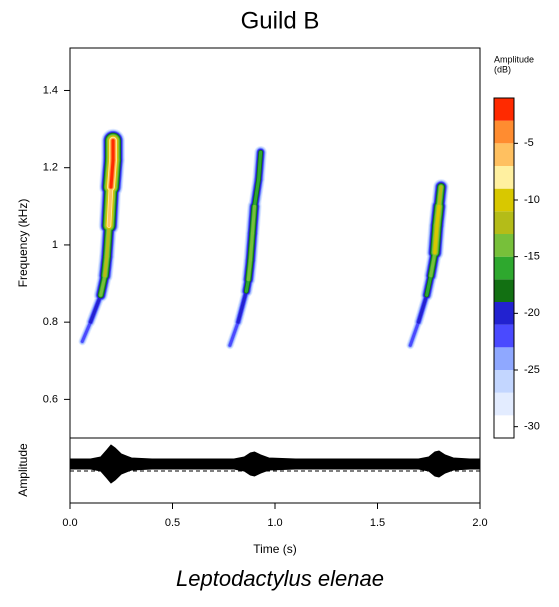 Image resolution: width=559 pixels, height=607 pixels. What do you see at coordinates (275, 454) in the screenshot?
I see `waveform-upper` at bounding box center [275, 454].